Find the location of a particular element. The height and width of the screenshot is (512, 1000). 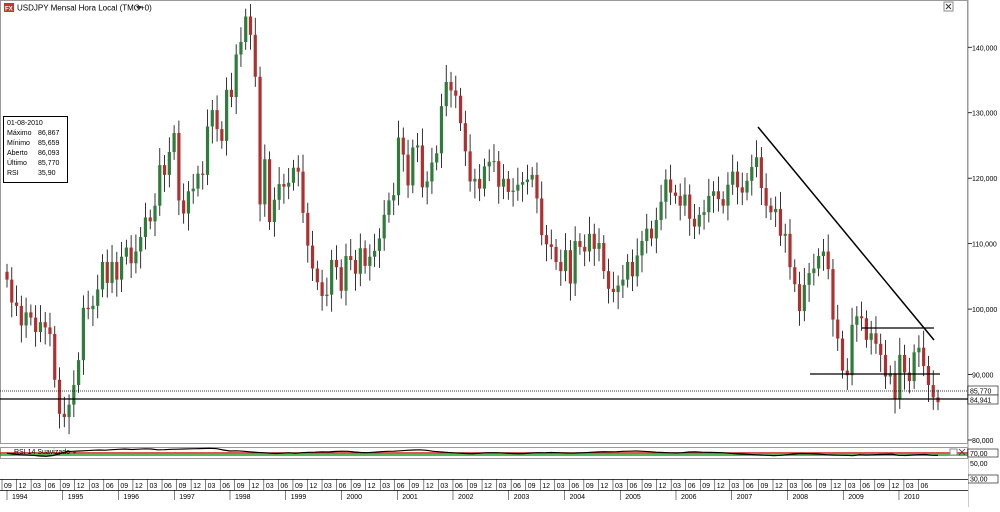

rsi-close-icon is located at coordinates (962, 452).